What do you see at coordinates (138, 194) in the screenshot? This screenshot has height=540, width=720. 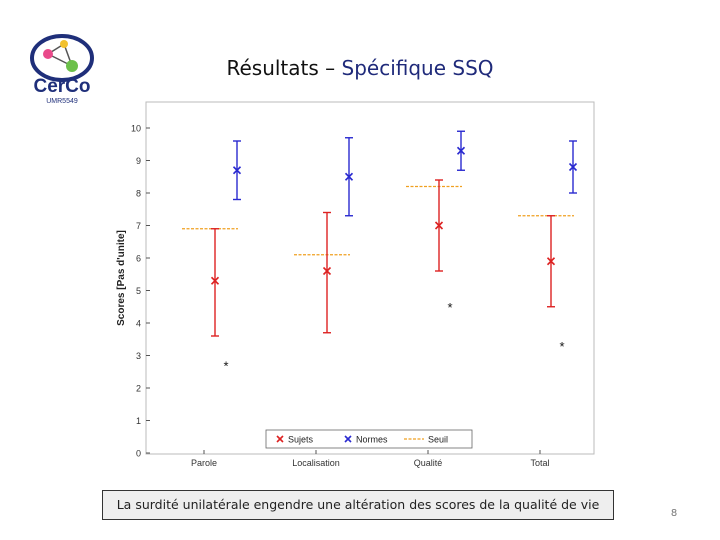 I see `y-tick-label: 8` at bounding box center [138, 194].